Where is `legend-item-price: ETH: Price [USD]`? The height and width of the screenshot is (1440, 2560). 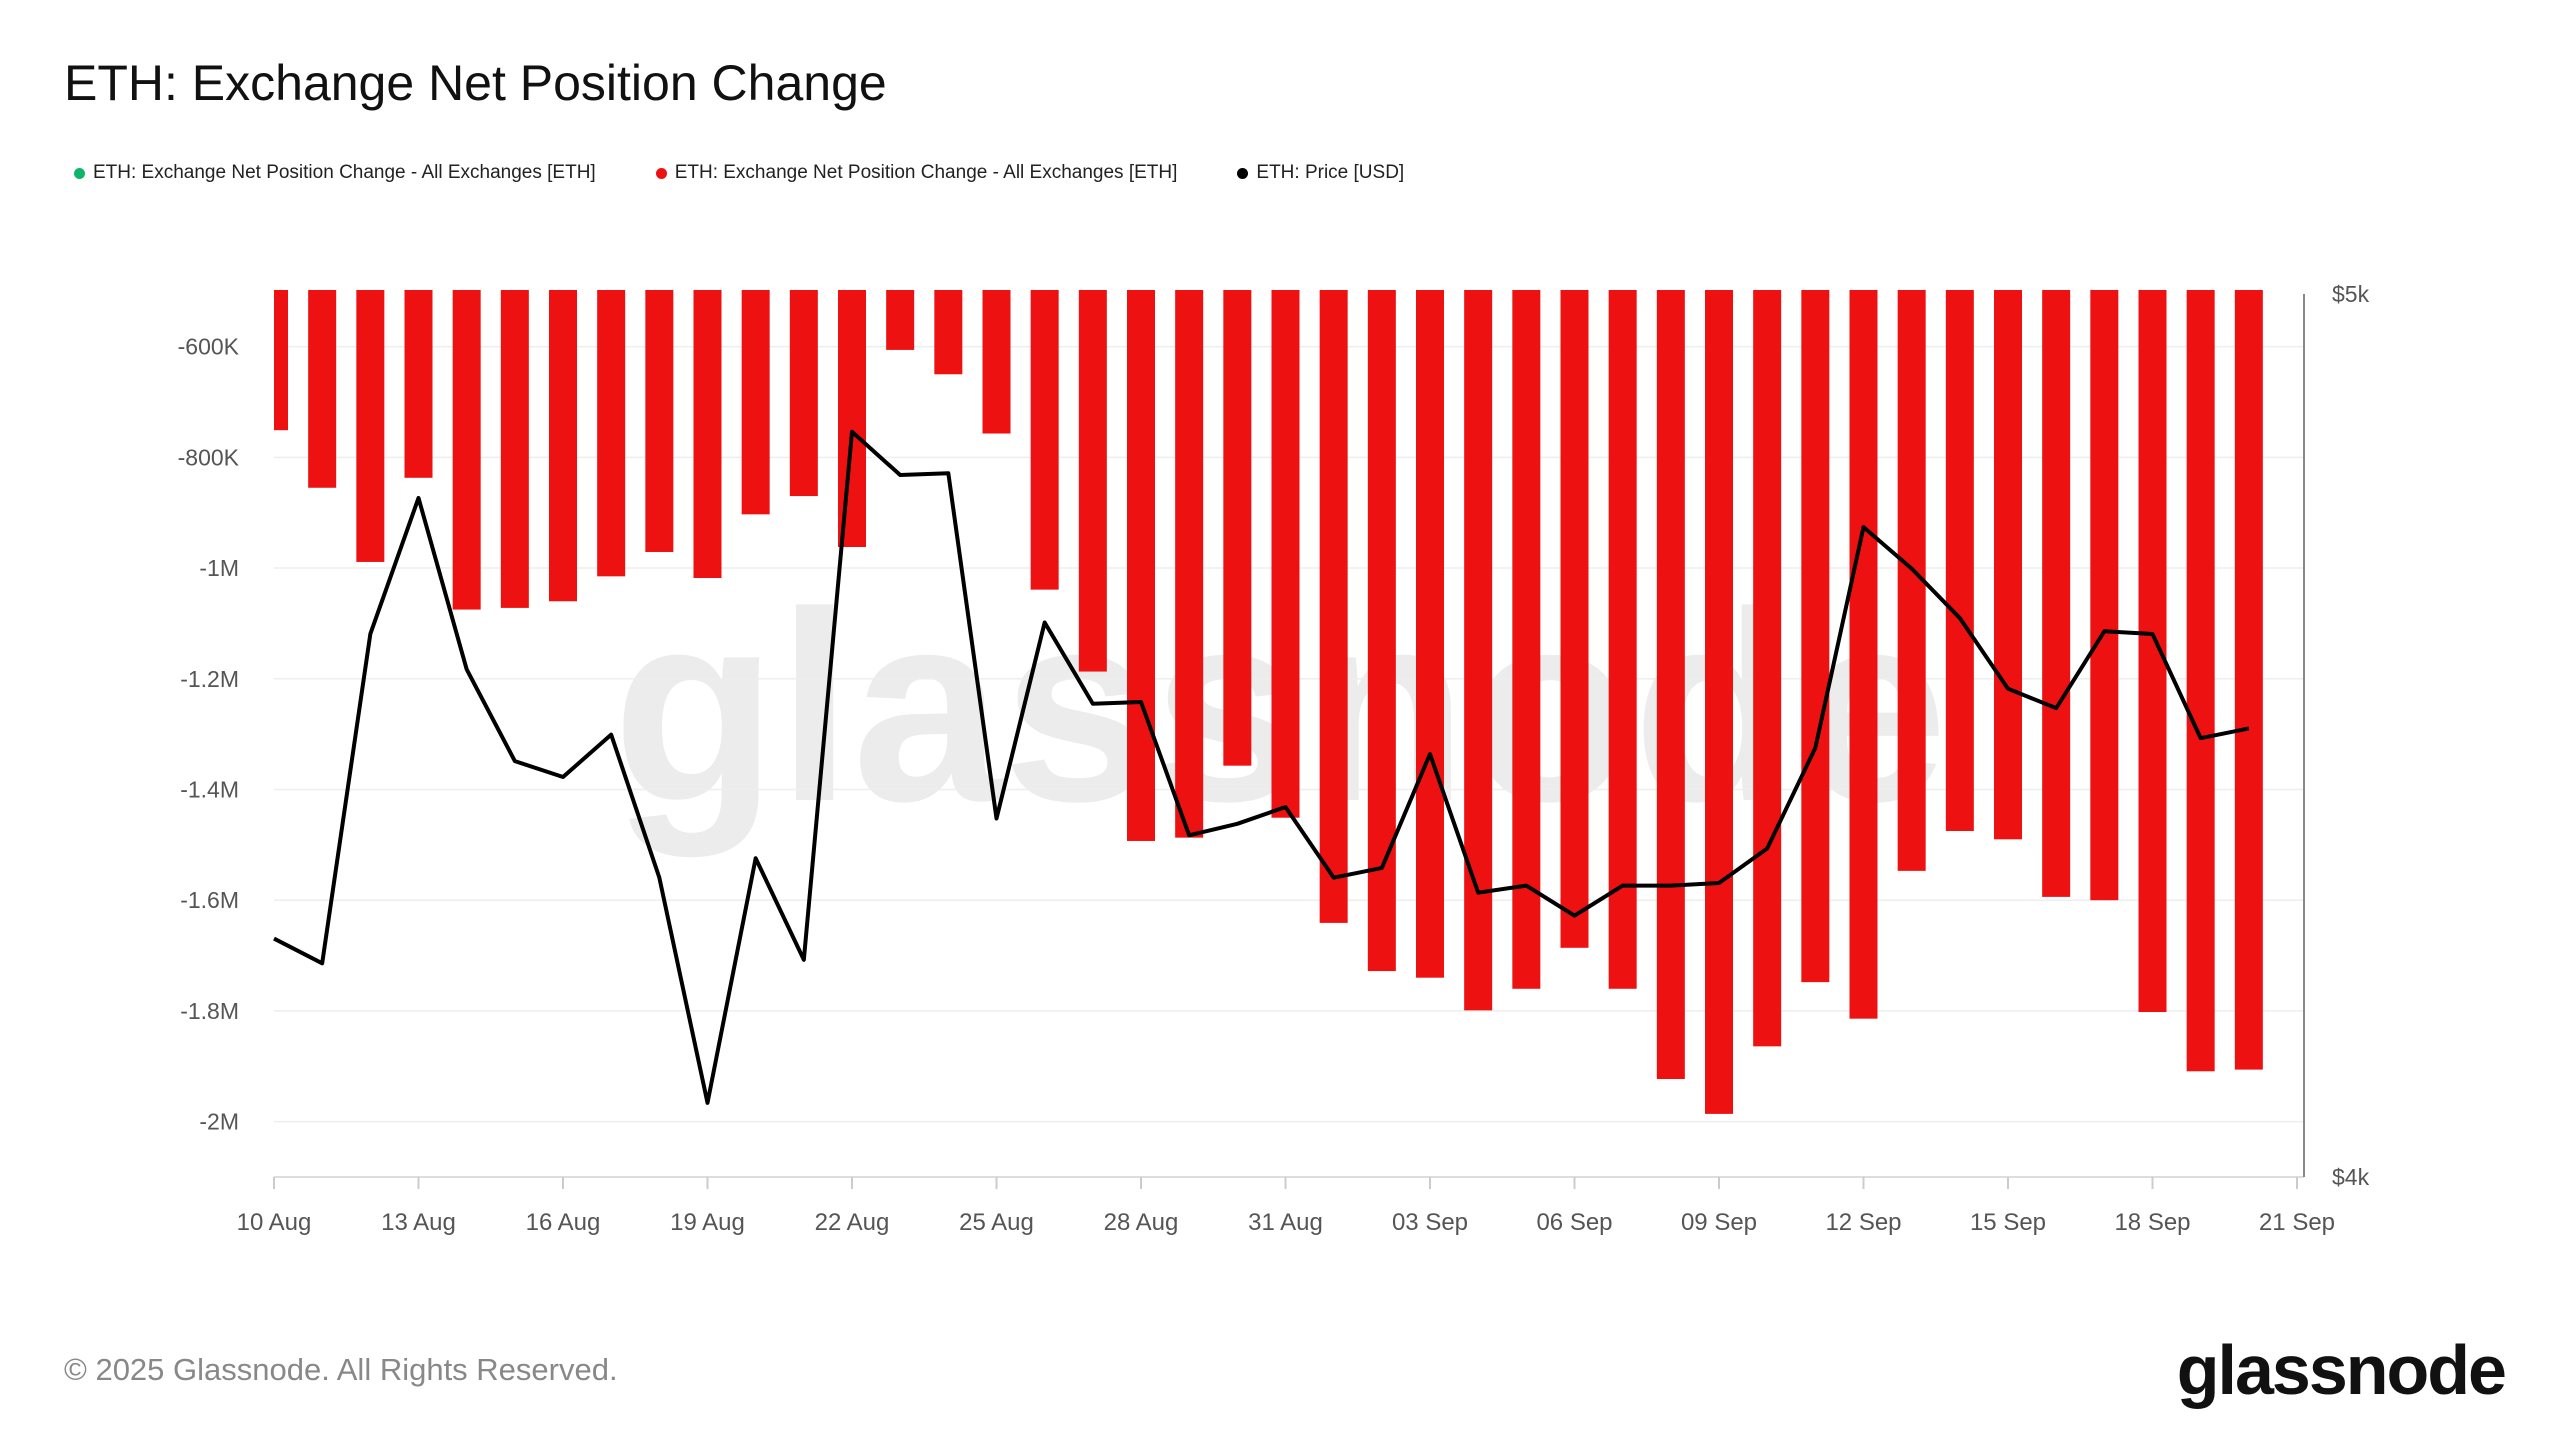 legend-item-price: ETH: Price [USD] is located at coordinates (1320, 173).